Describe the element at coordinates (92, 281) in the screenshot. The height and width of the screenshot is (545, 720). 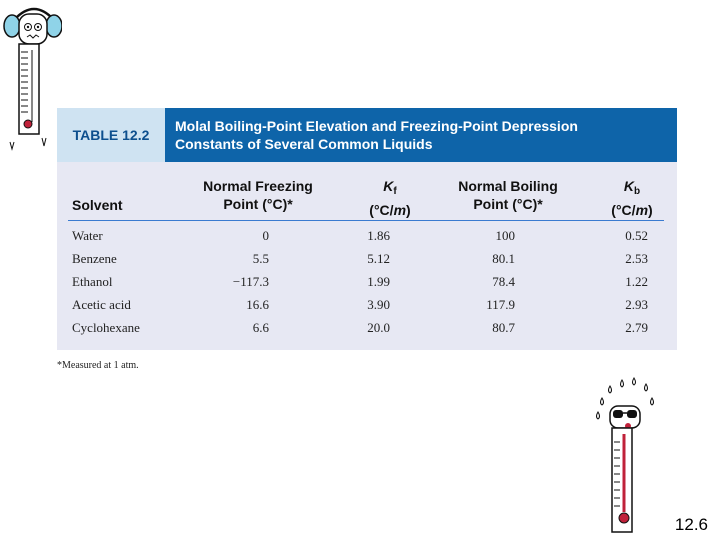
I see `cell-solvent: Ethanol` at that location.